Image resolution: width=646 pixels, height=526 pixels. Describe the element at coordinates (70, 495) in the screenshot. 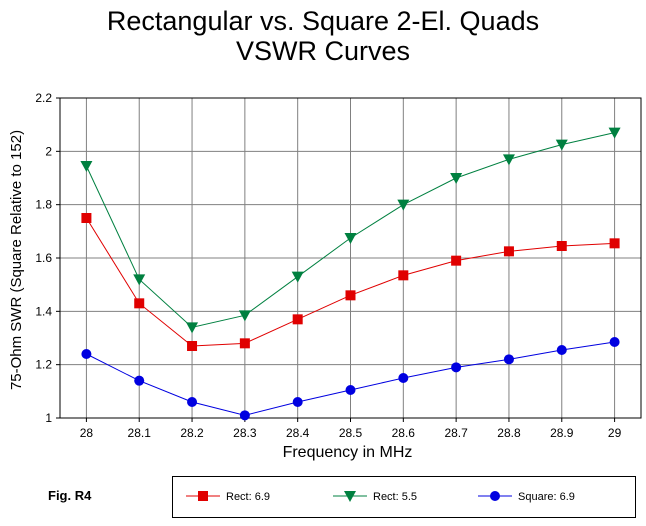

I see `figure-label: Fig. R4` at that location.